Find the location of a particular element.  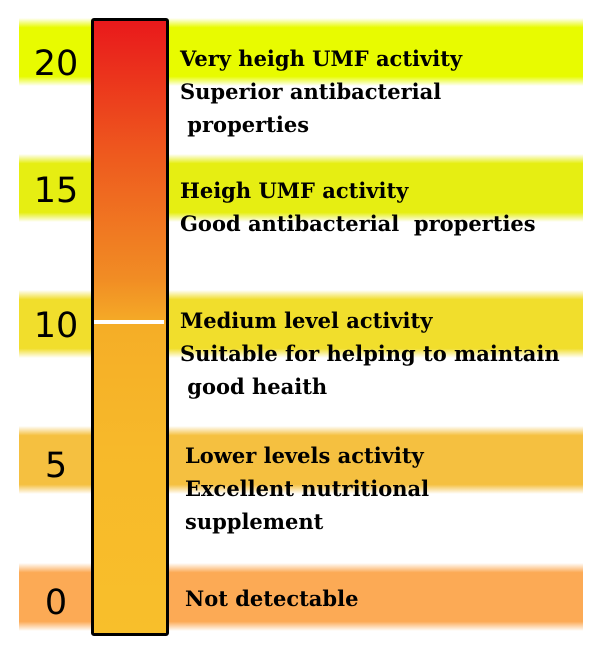

level-5-line-3: supplement is located at coordinates (254, 521).